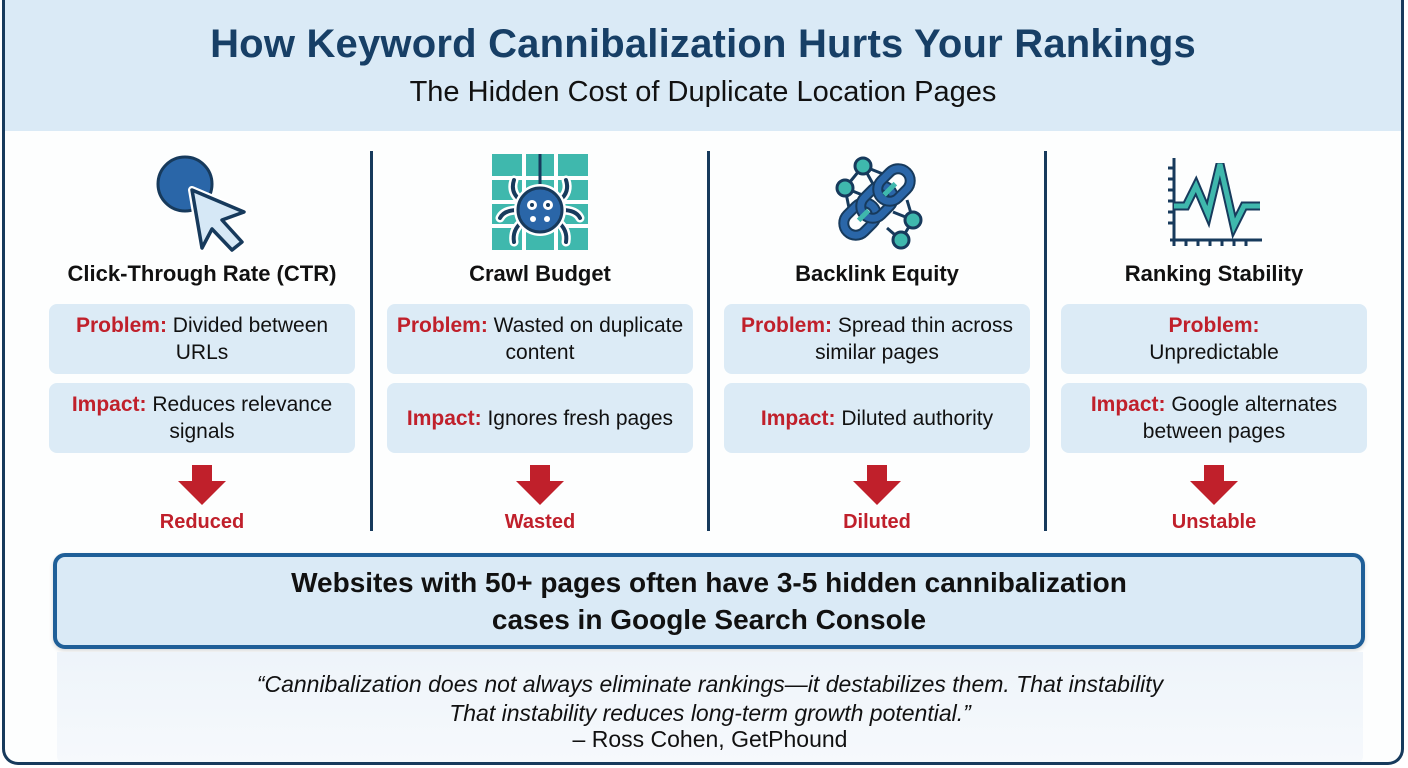  Describe the element at coordinates (1214, 273) in the screenshot. I see `column-title: Ranking Stability` at that location.